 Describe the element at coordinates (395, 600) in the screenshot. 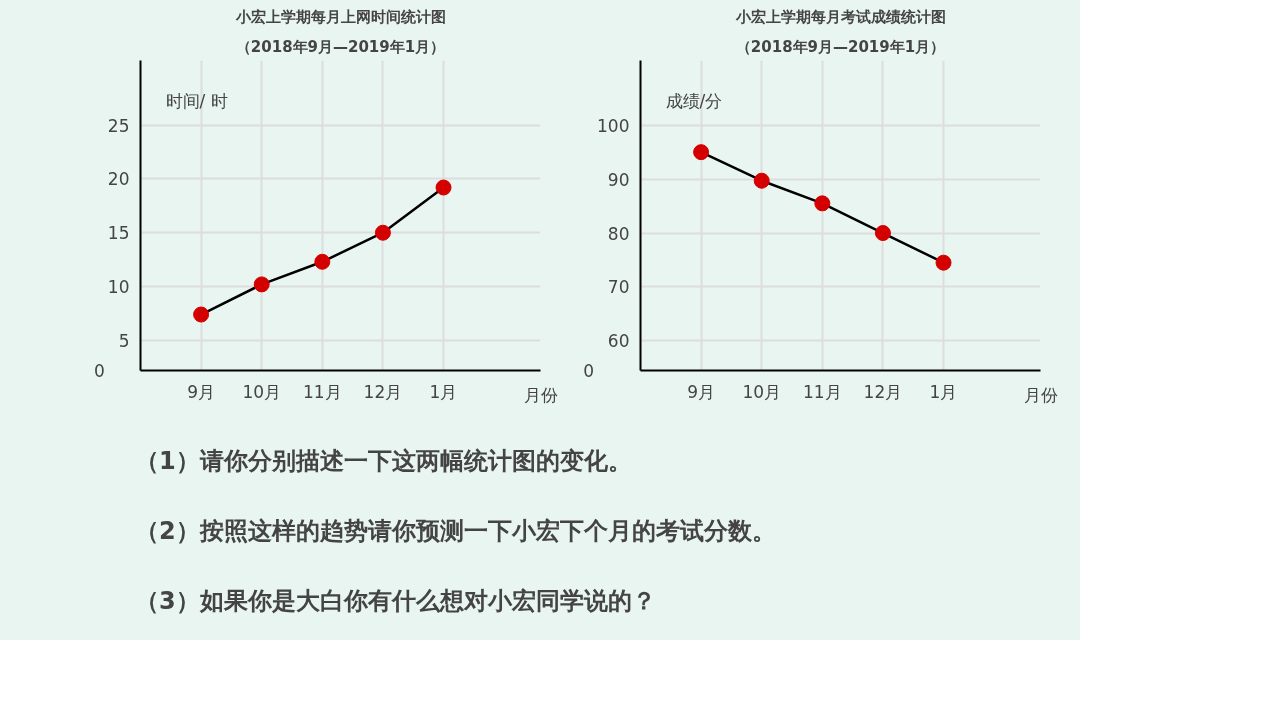

I see `text: （3）如果你是大白你有什么想对小宏同学说的？` at that location.